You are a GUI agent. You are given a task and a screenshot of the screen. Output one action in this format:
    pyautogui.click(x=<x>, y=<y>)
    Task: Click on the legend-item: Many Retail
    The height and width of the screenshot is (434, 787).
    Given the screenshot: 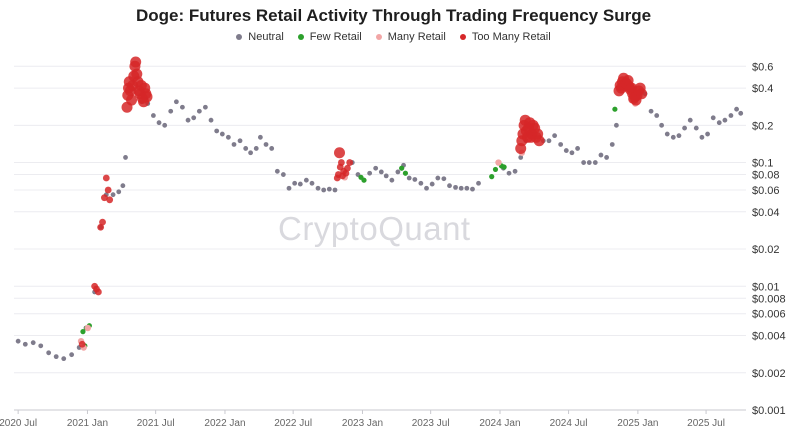 What is the action you would take?
    pyautogui.click(x=410, y=37)
    